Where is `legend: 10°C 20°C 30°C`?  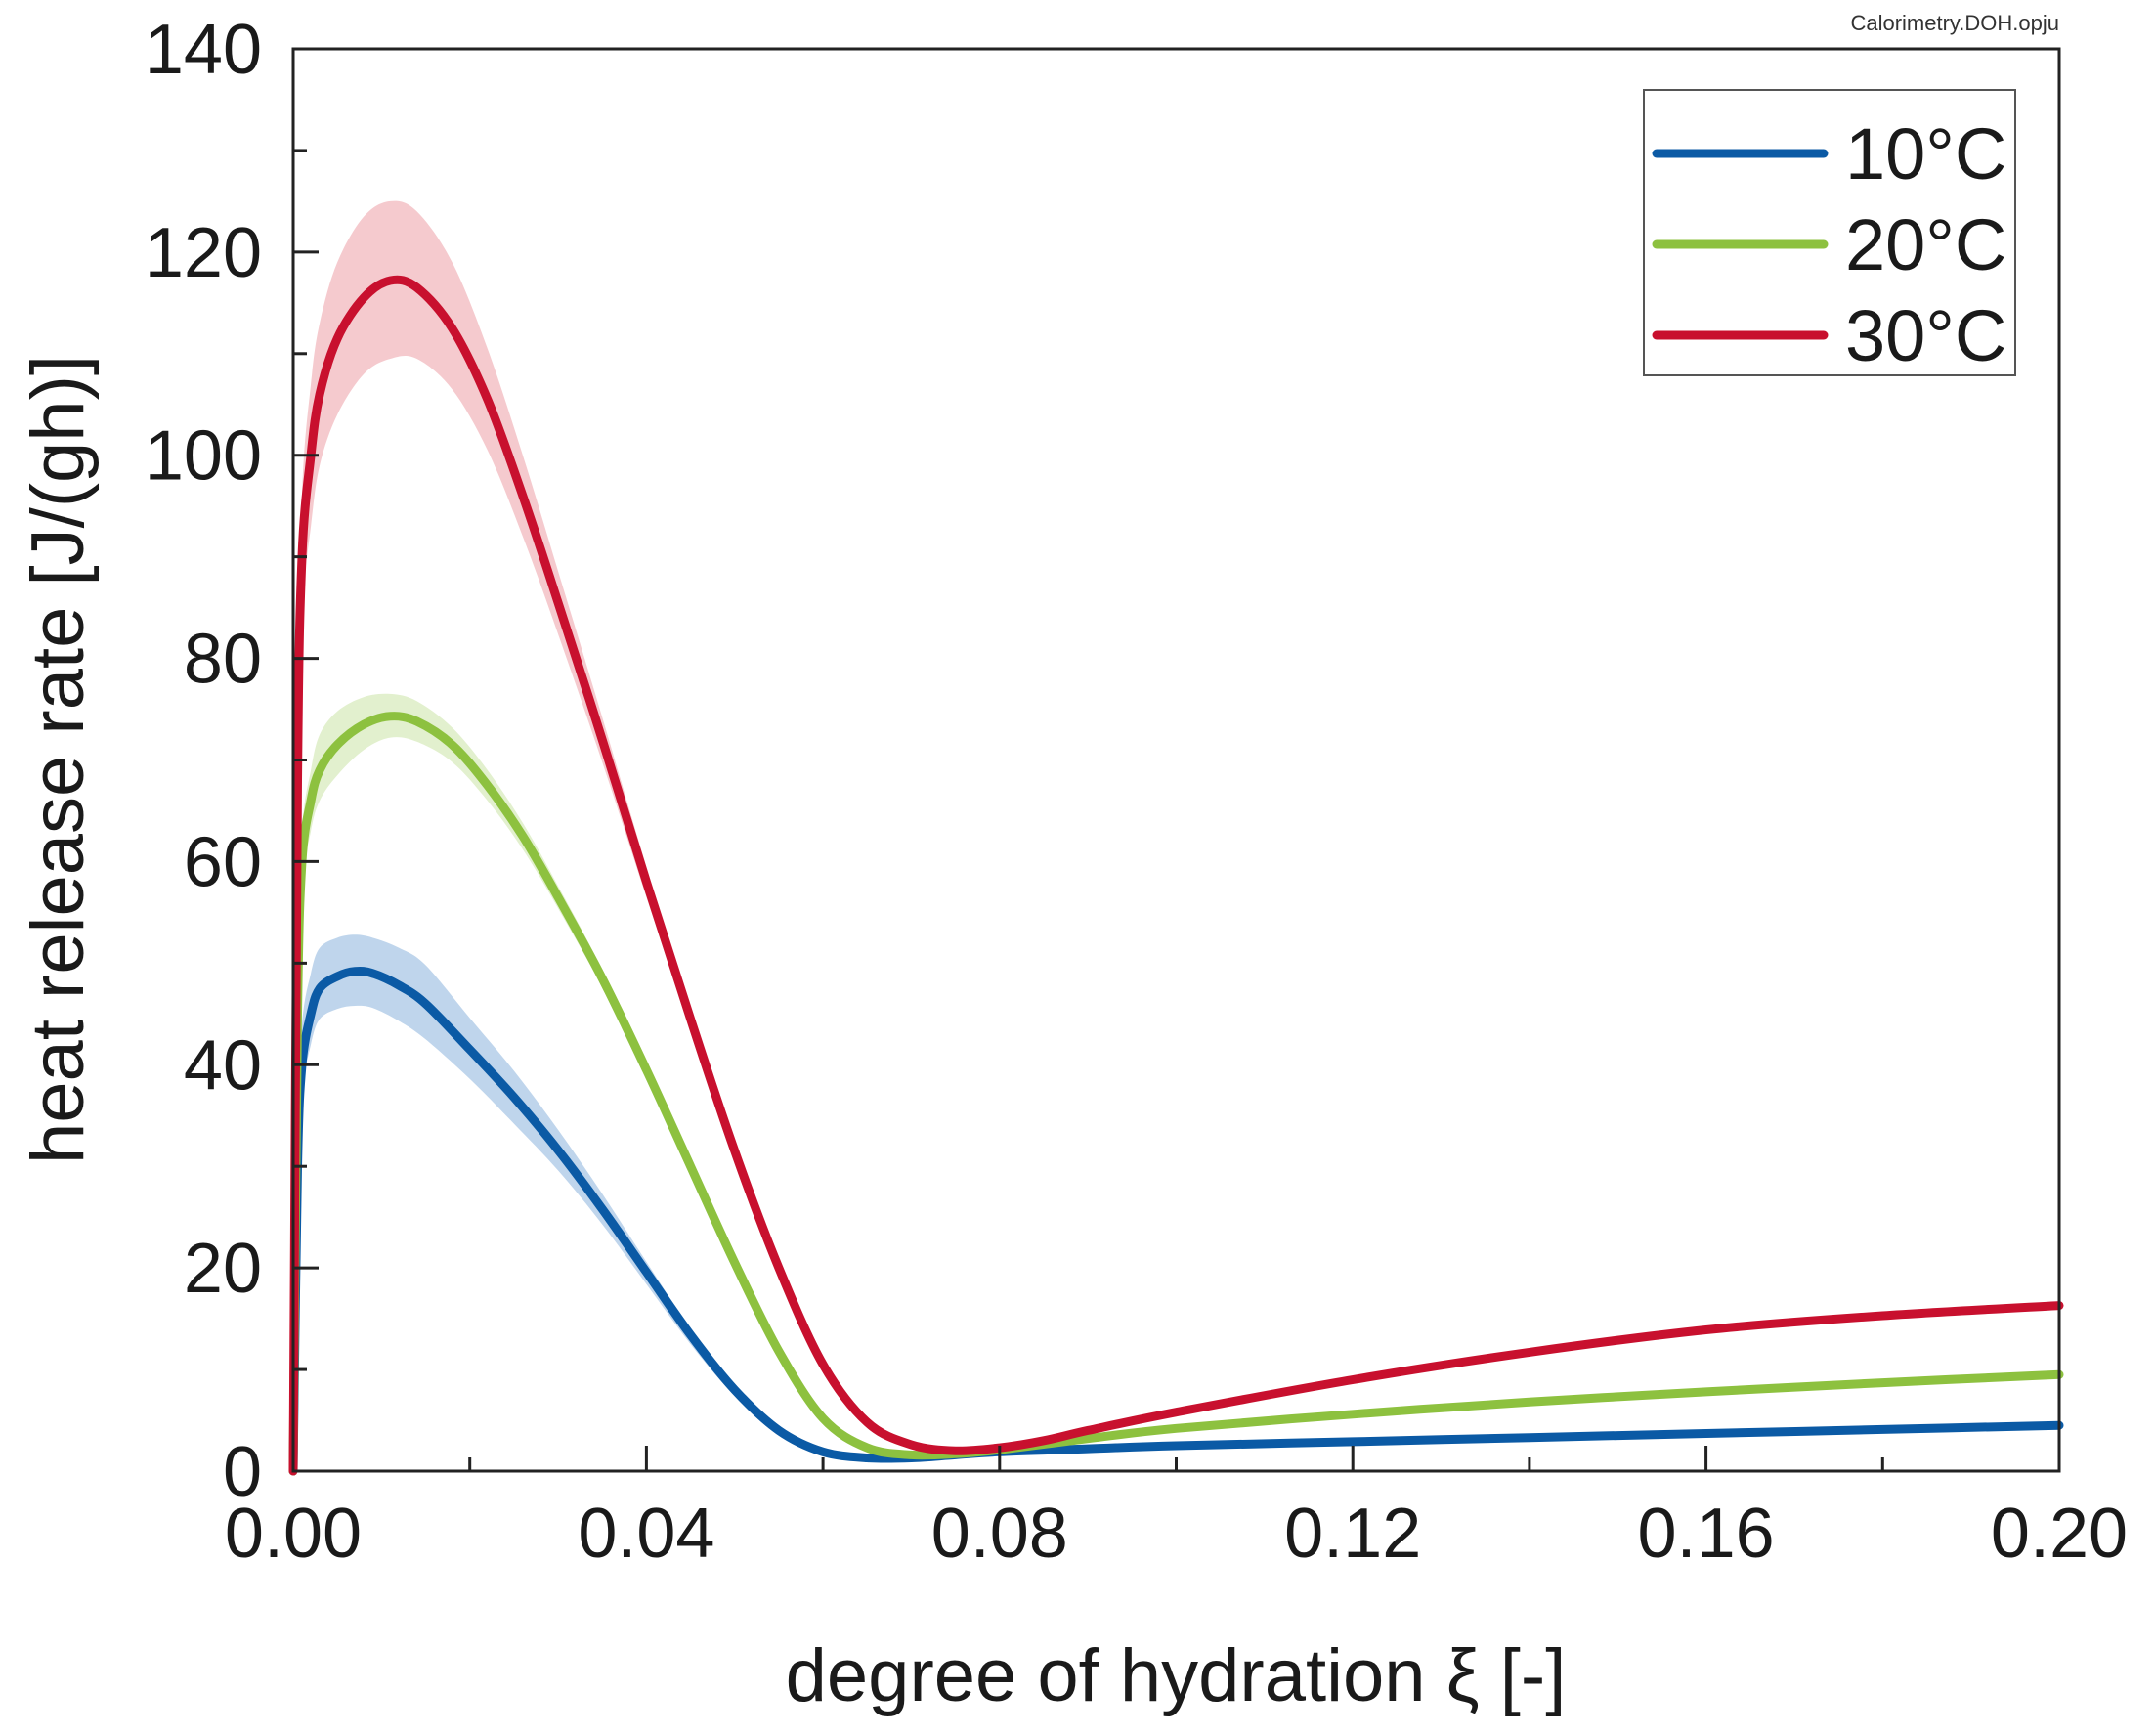 legend: 10°C 20°C 30°C is located at coordinates (1830, 232).